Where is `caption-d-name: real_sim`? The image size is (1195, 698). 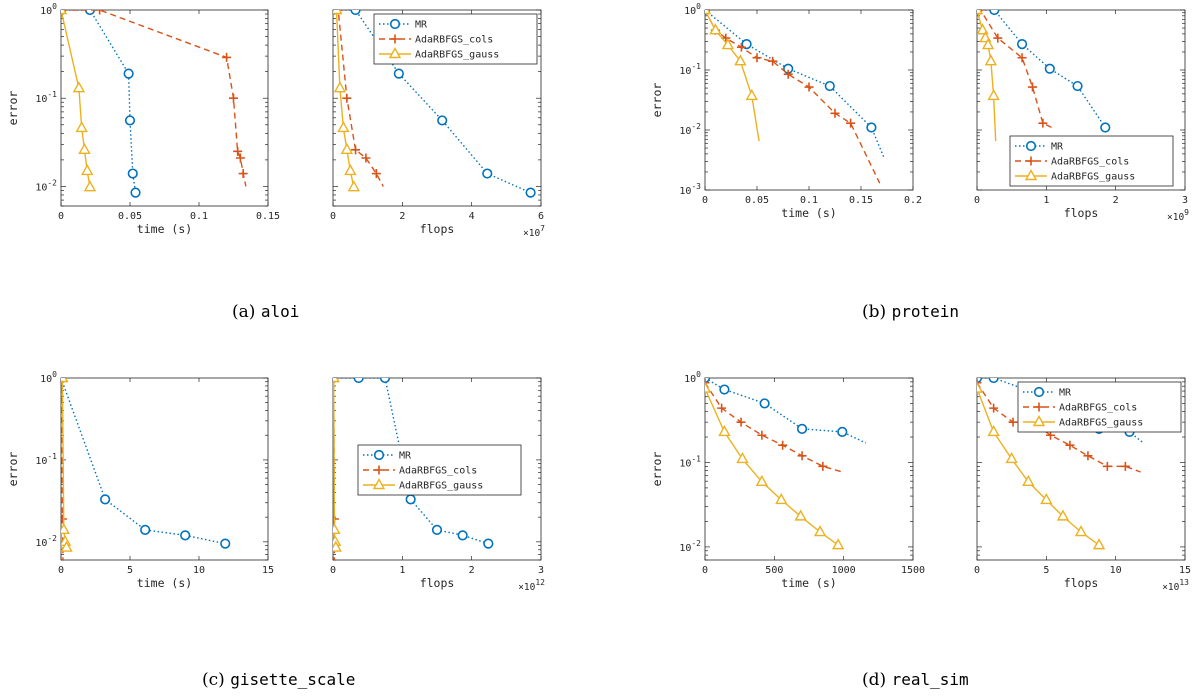
caption-d-name: real_sim is located at coordinates (930, 679).